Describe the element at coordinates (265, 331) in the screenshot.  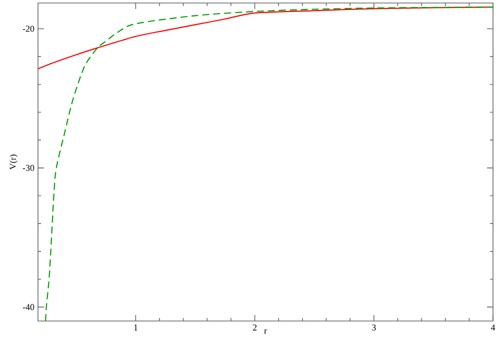
I see `x-axis-title: r` at that location.